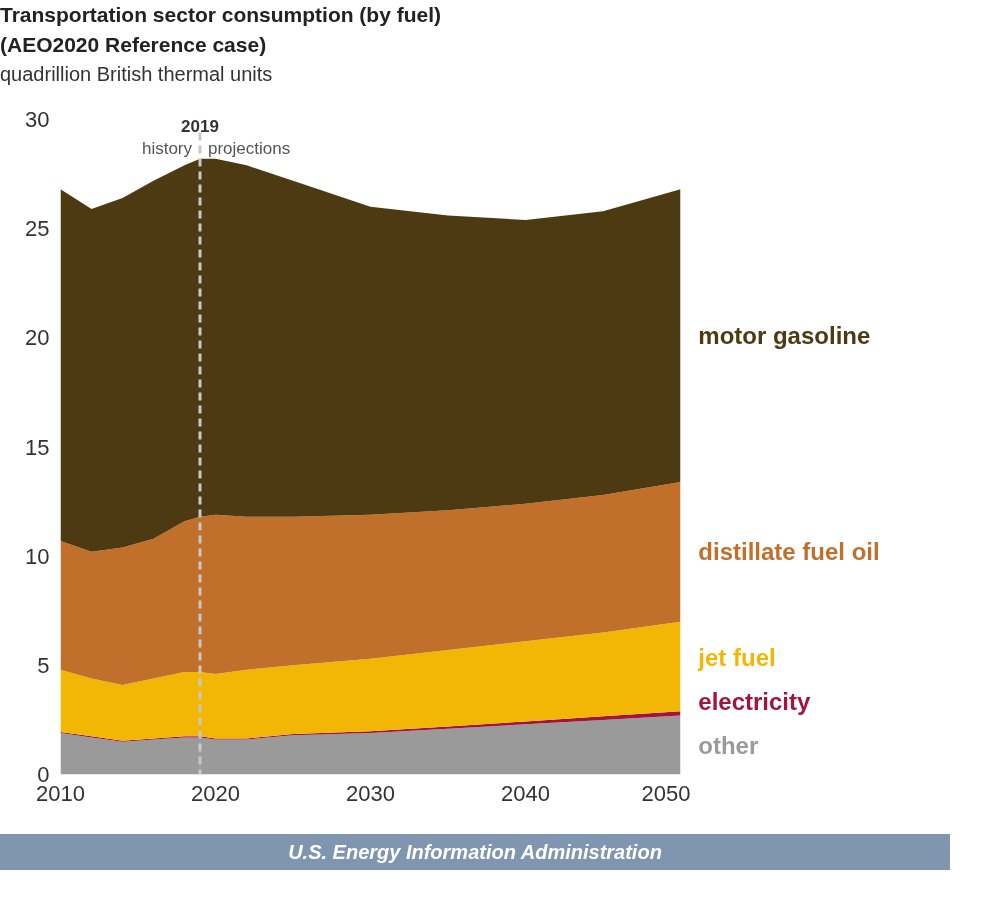  Describe the element at coordinates (755, 701) in the screenshot. I see `series-label: electricity` at that location.